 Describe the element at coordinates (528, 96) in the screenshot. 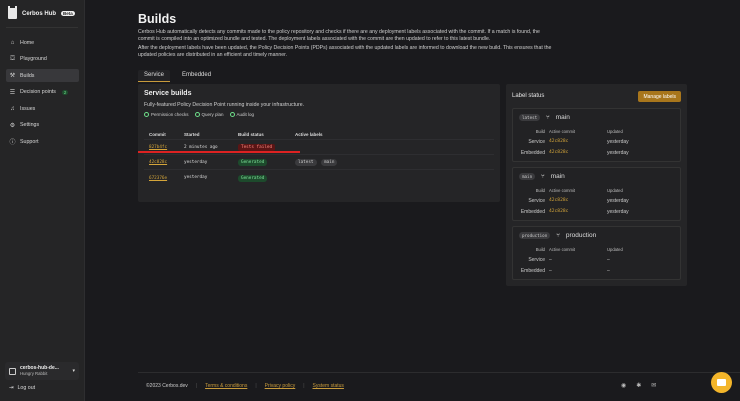

I see `panel-title: Label status` at that location.